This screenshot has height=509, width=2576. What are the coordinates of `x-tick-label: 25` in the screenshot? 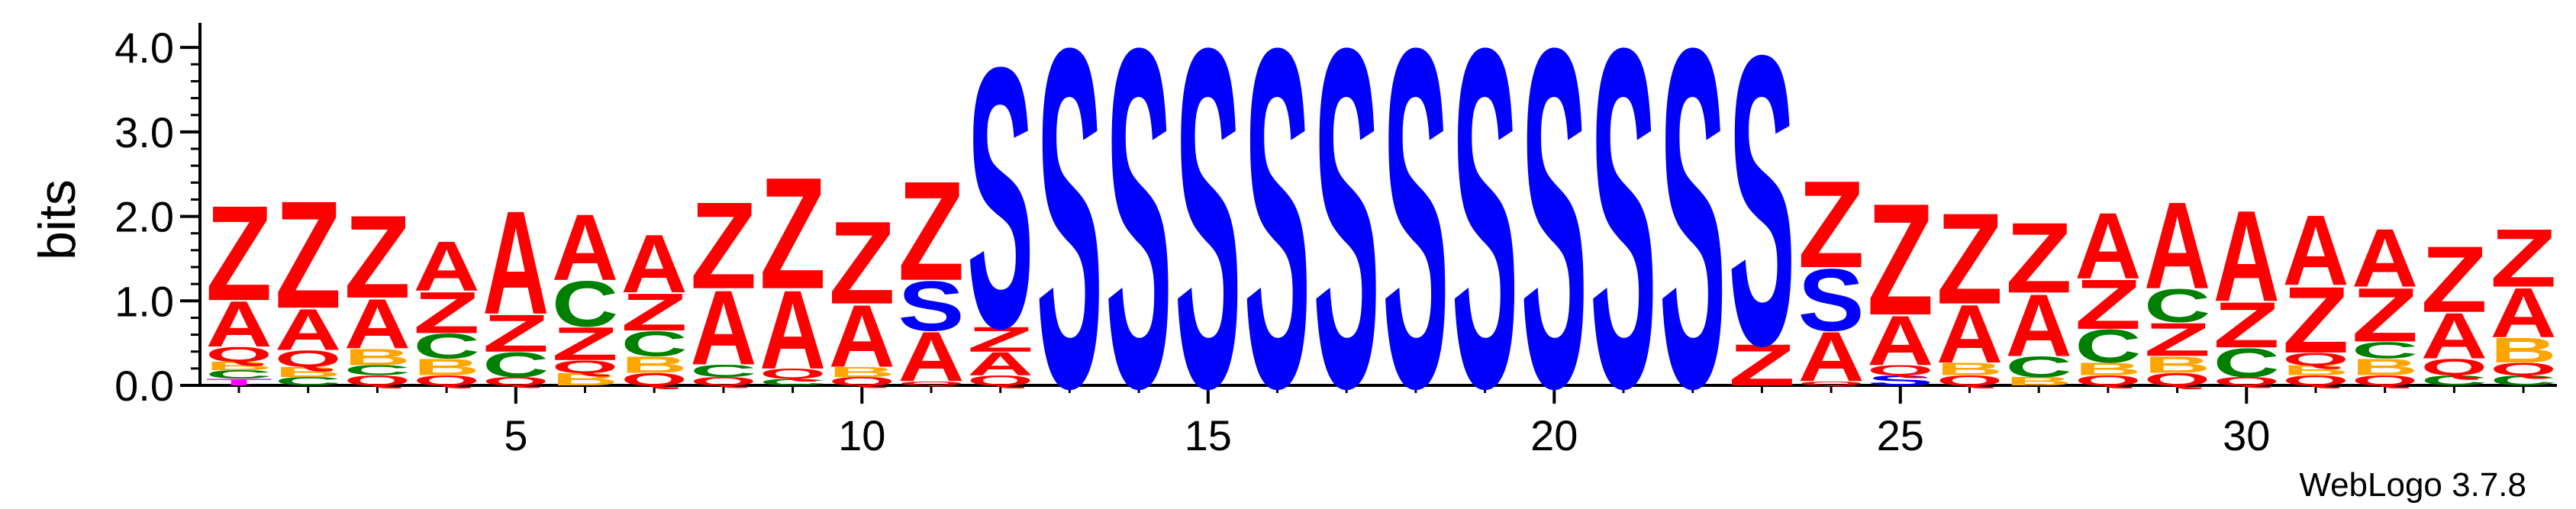 It's located at (1901, 435).